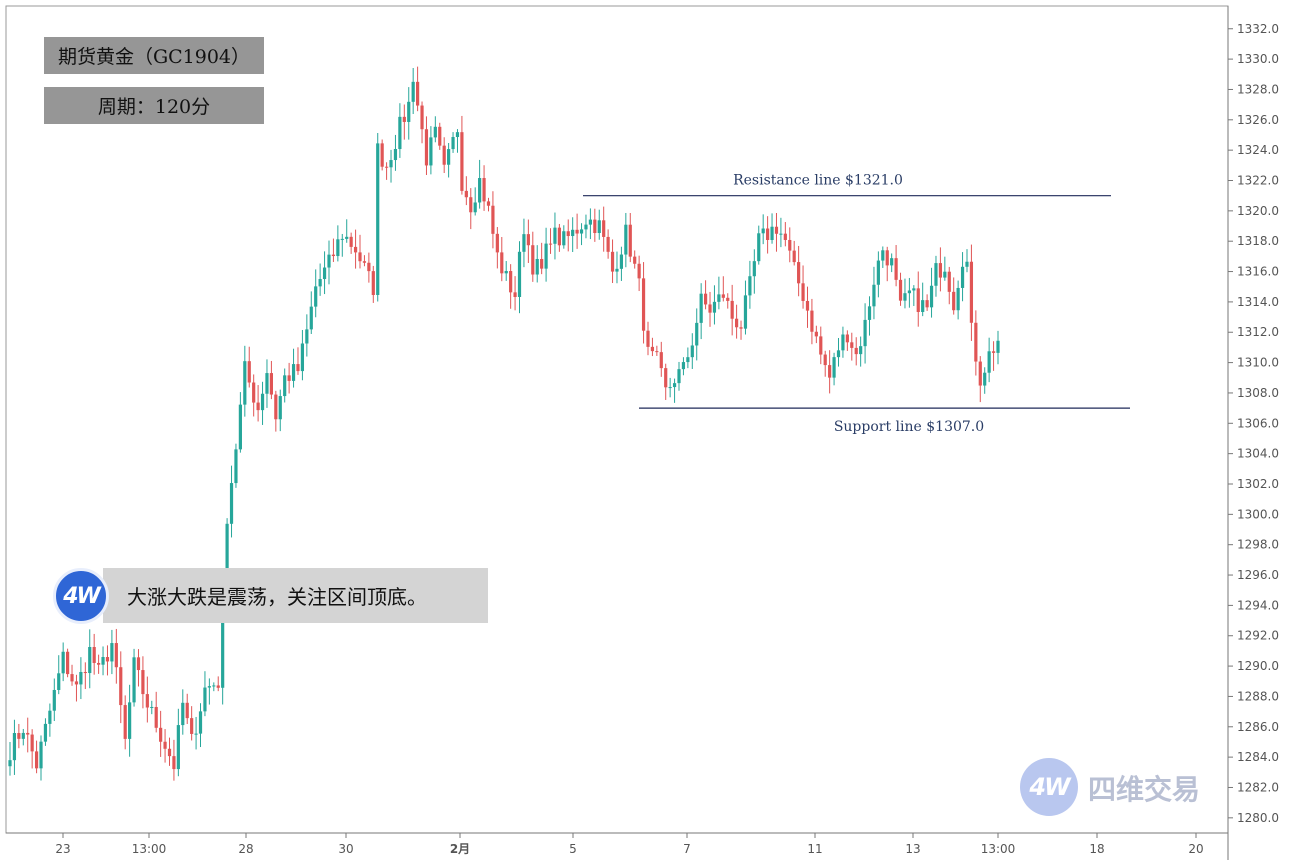  What do you see at coordinates (1195, 849) in the screenshot?
I see `x-tick-label: 20` at bounding box center [1195, 849].